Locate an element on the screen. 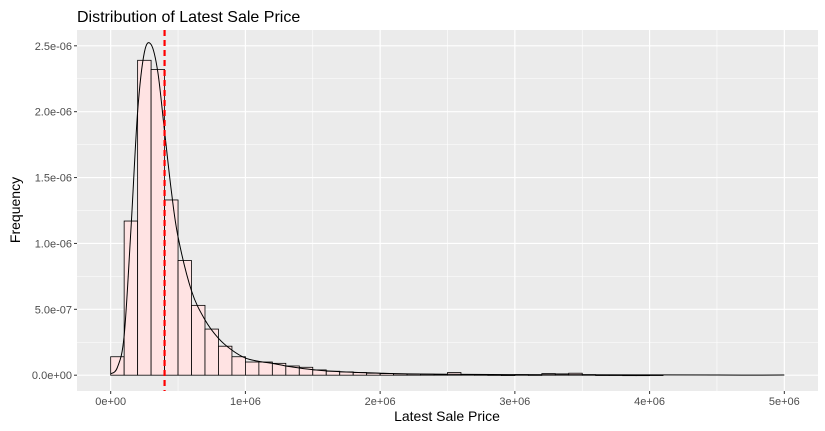 Image resolution: width=825 pixels, height=431 pixels. y-tick-label: 2.5e-06 is located at coordinates (53, 47).